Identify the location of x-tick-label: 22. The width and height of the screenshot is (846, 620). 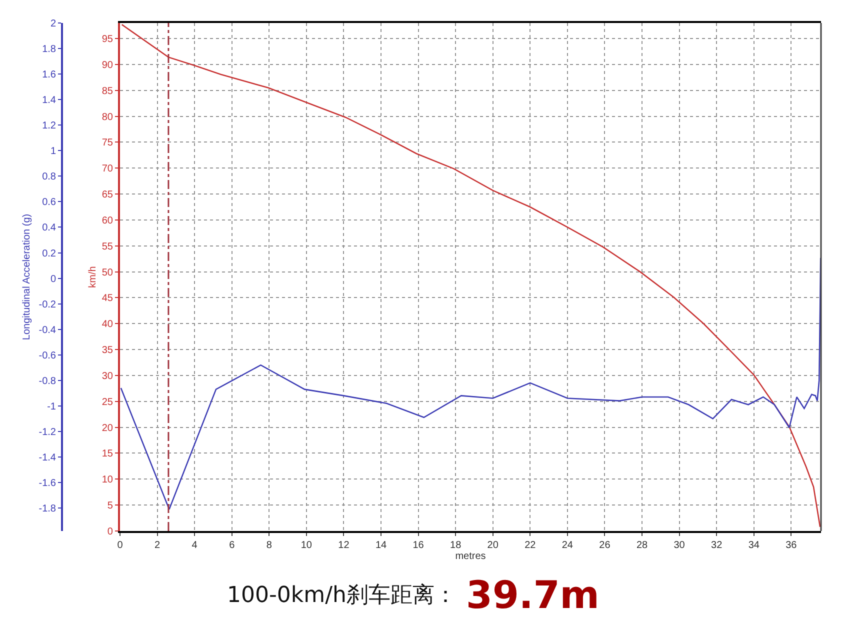
(530, 545).